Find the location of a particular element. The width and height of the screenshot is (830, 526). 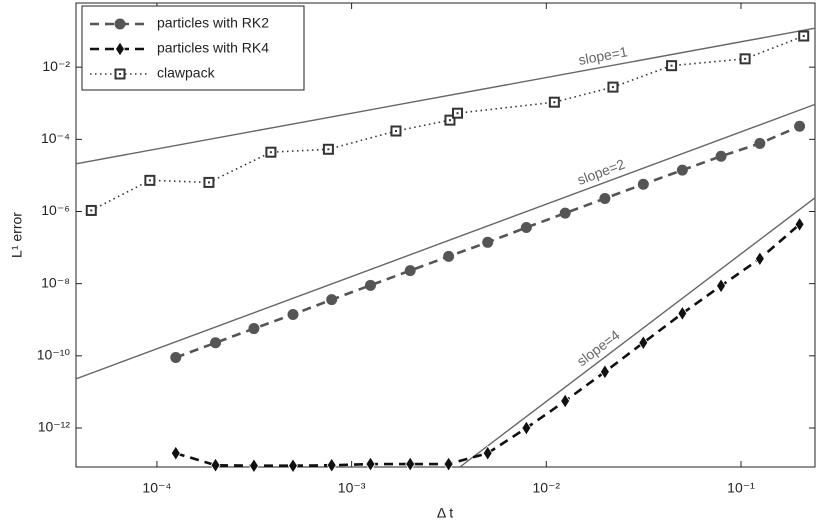

y-tick-label: 10⁻⁶ is located at coordinates (55, 210).